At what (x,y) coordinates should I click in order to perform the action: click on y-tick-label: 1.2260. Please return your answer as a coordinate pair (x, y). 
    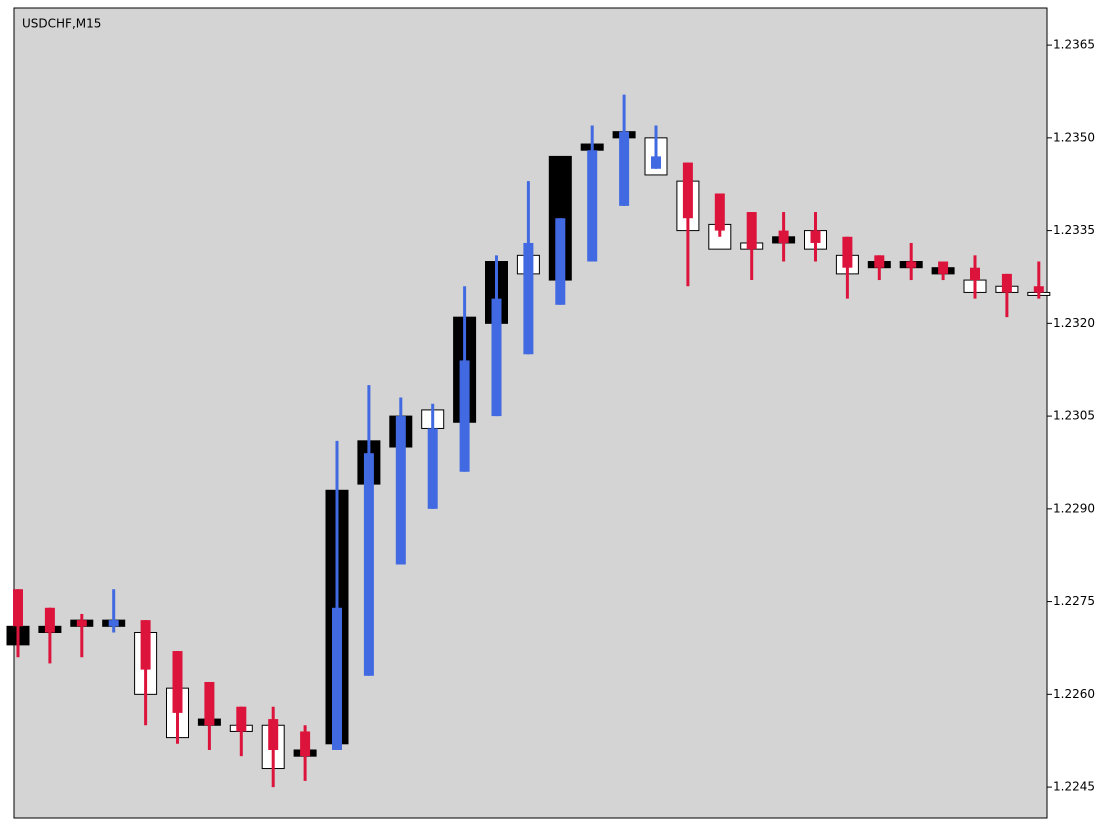
    Looking at the image, I should click on (1074, 694).